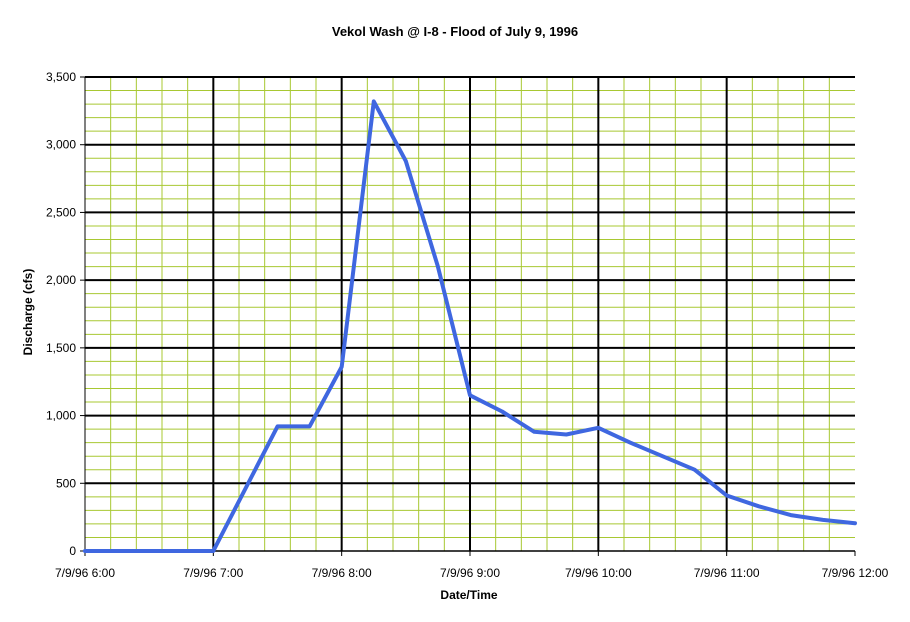 The width and height of the screenshot is (910, 622). Describe the element at coordinates (65, 314) in the screenshot. I see `y-tick-labels: 0 500 1,000 1,500 2,000 2,500 3,000 3,500` at that location.